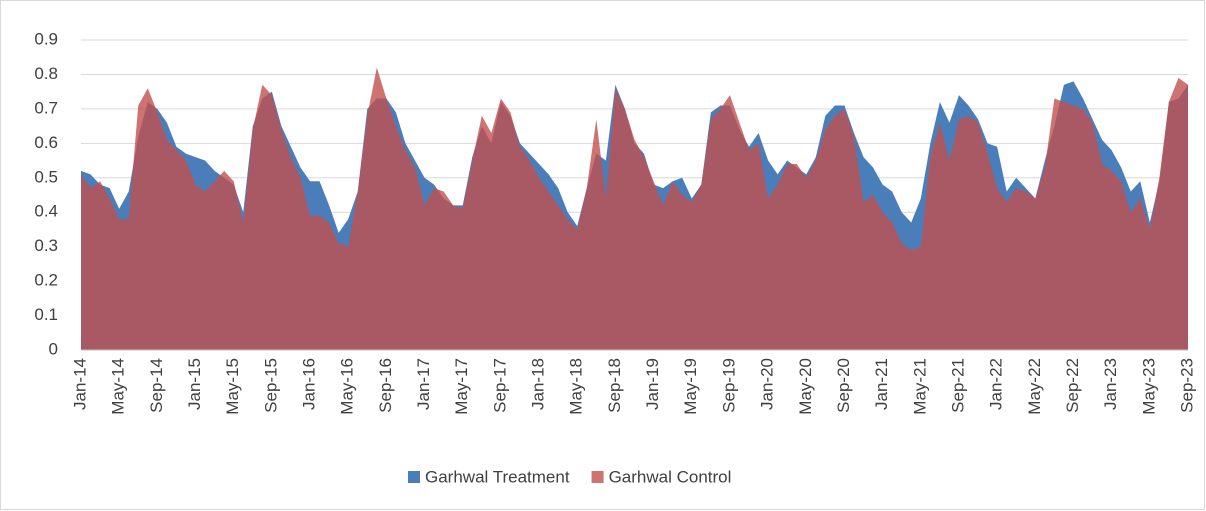  Describe the element at coordinates (232, 386) in the screenshot. I see `x-tick-label: May-15` at that location.